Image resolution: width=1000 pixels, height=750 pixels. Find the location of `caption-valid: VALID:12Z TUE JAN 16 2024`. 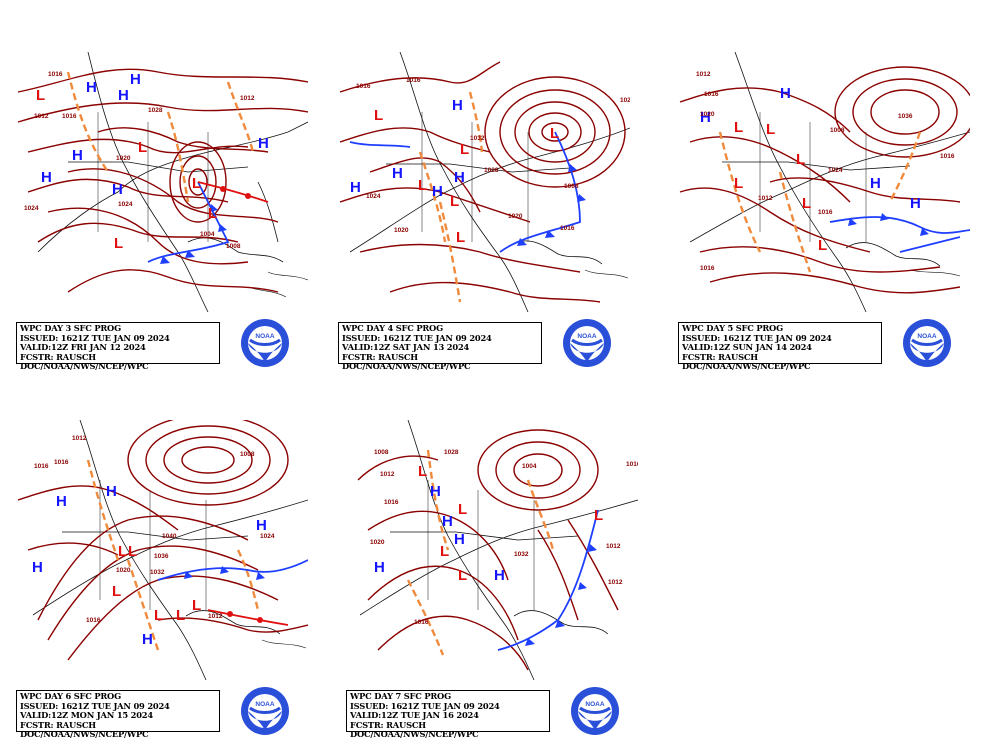

caption-valid: VALID:12Z TUE JAN 16 2024 is located at coordinates (414, 715).